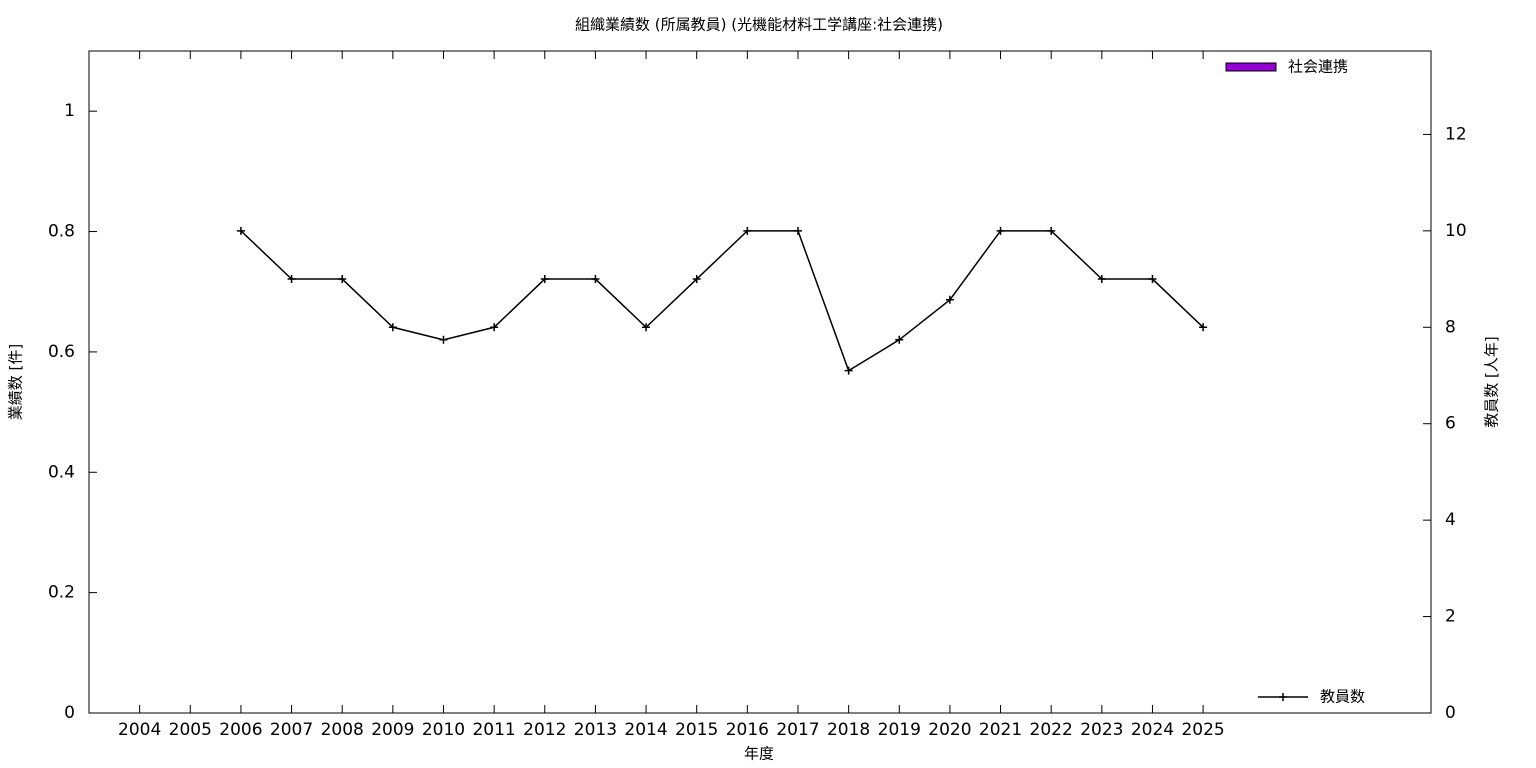 Image resolution: width=1536 pixels, height=768 pixels. Describe the element at coordinates (1101, 730) in the screenshot. I see `x-tick-label: 2023` at that location.